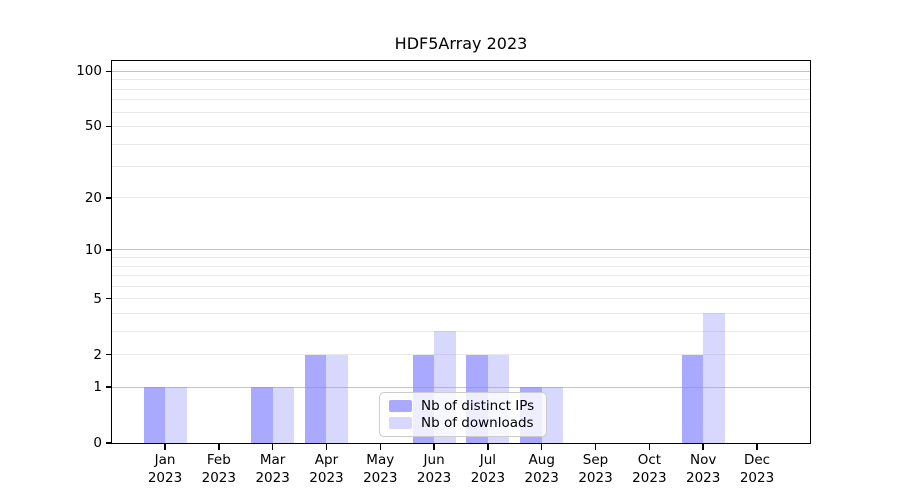  I want to click on x-tick-label-line-1: May, so click(380, 460).